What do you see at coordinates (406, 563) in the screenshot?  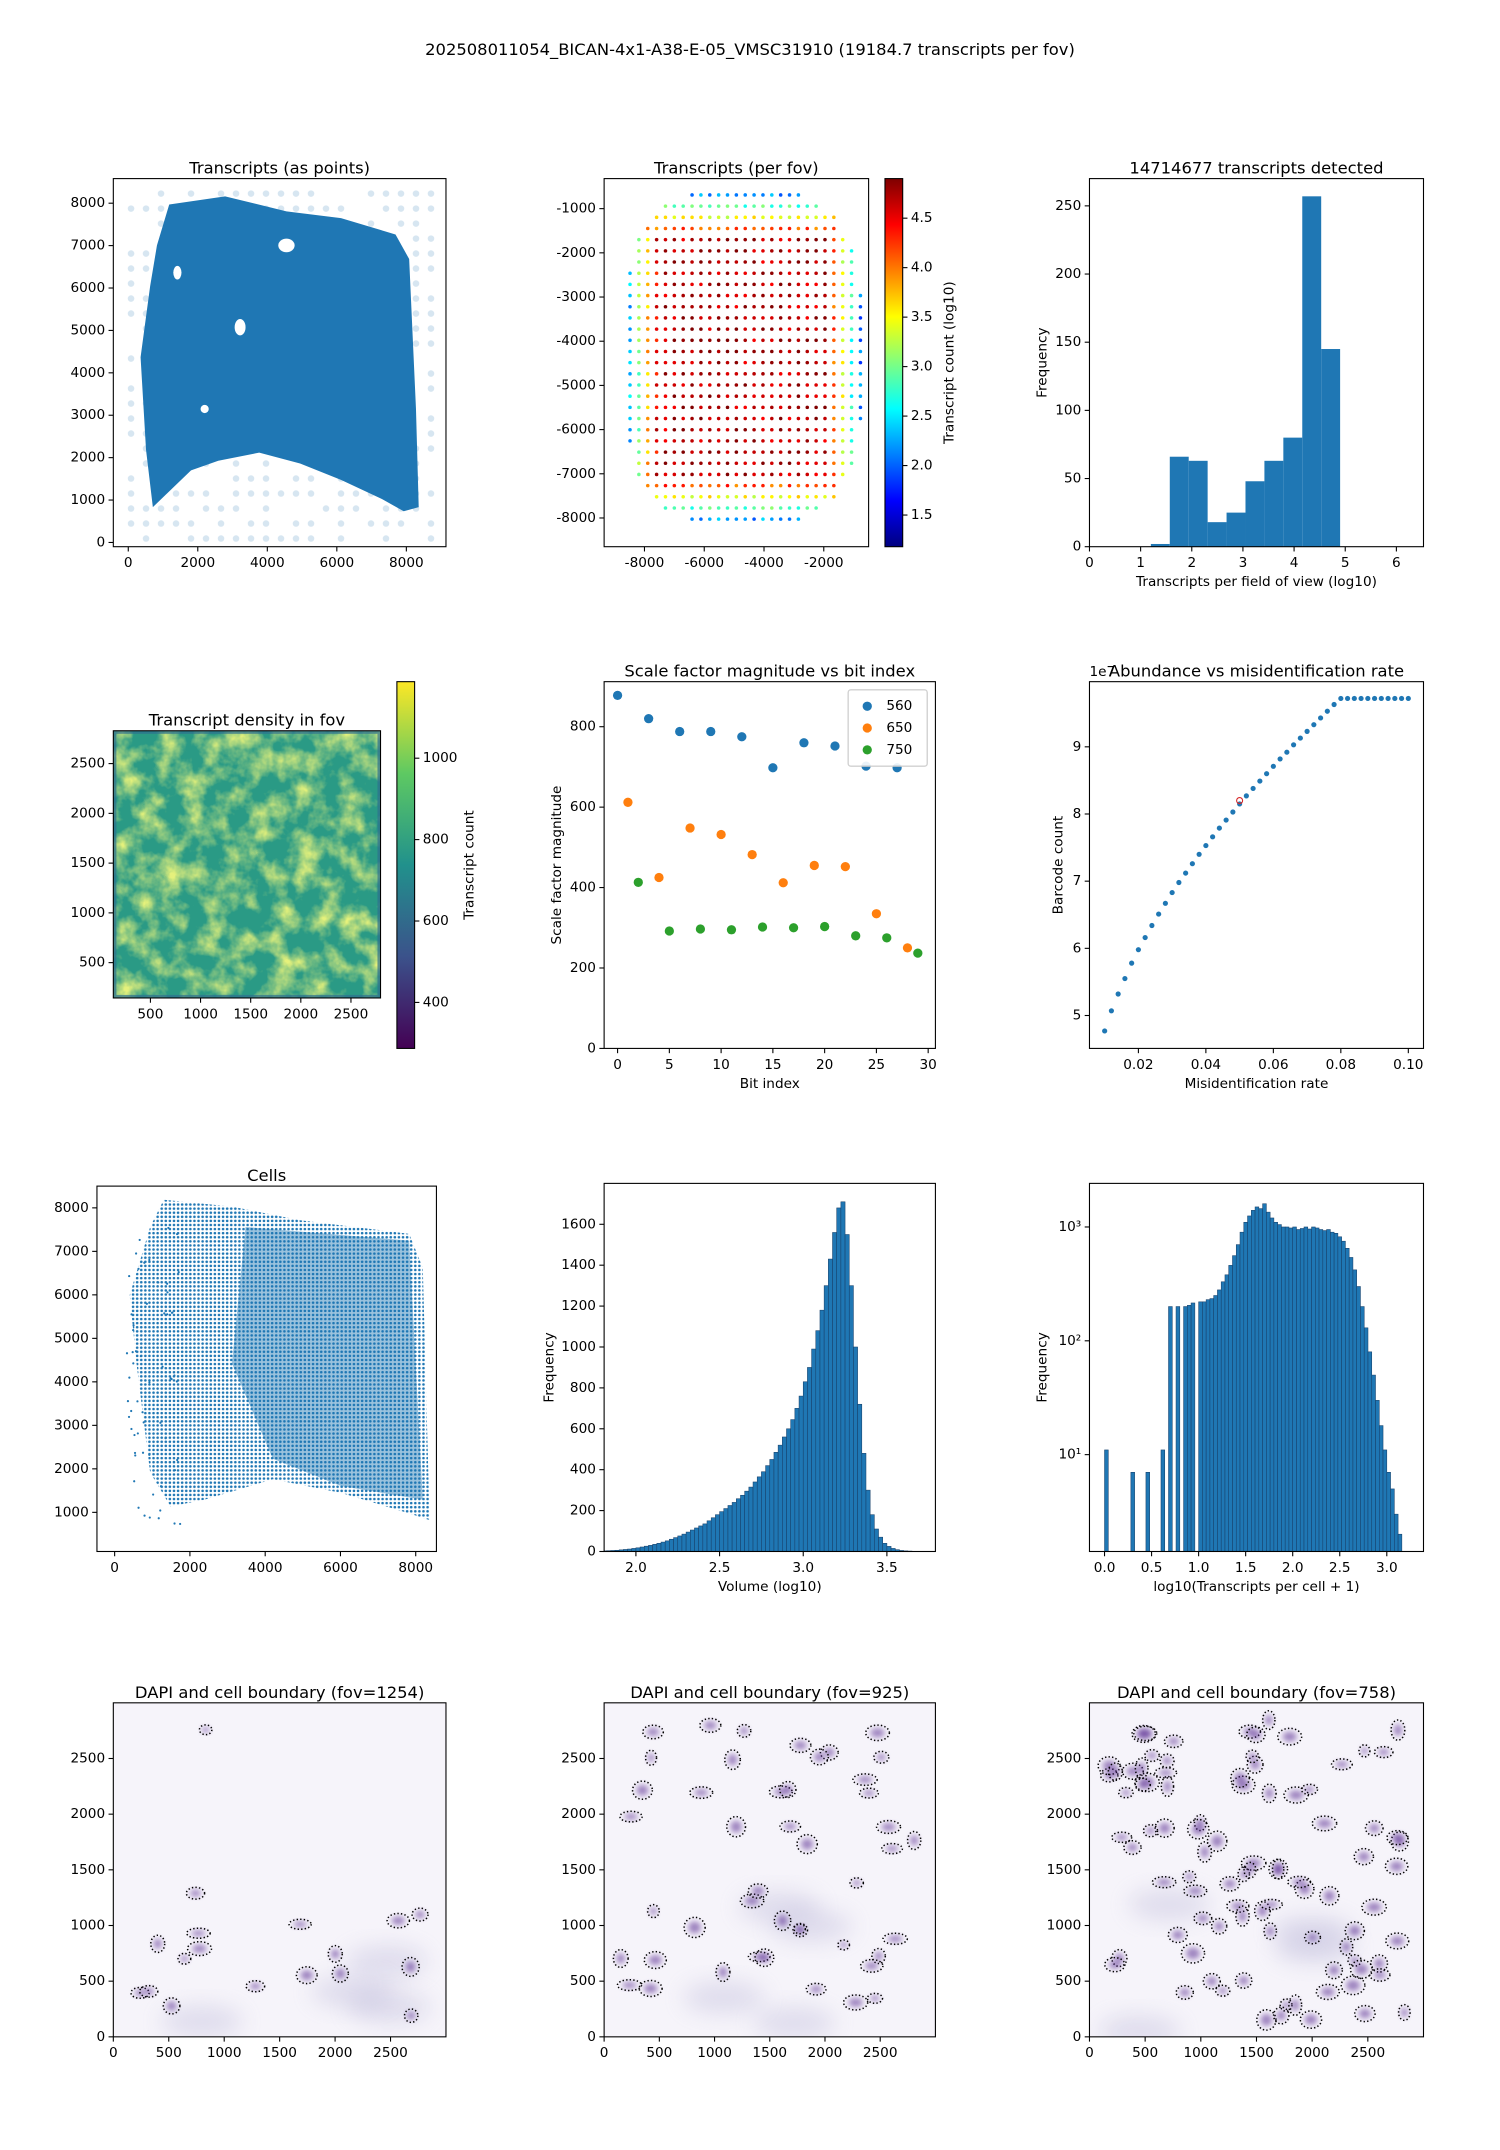 I see `x-tick-label: 8000` at bounding box center [406, 563].